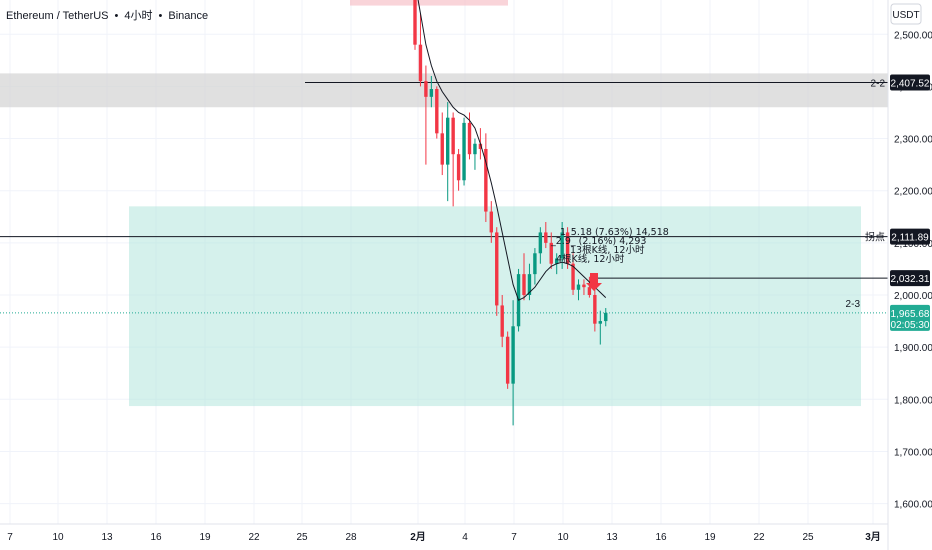 The image size is (932, 550). Describe the element at coordinates (913, 400) in the screenshot. I see `price-tick-label: 1,800.00` at that location.